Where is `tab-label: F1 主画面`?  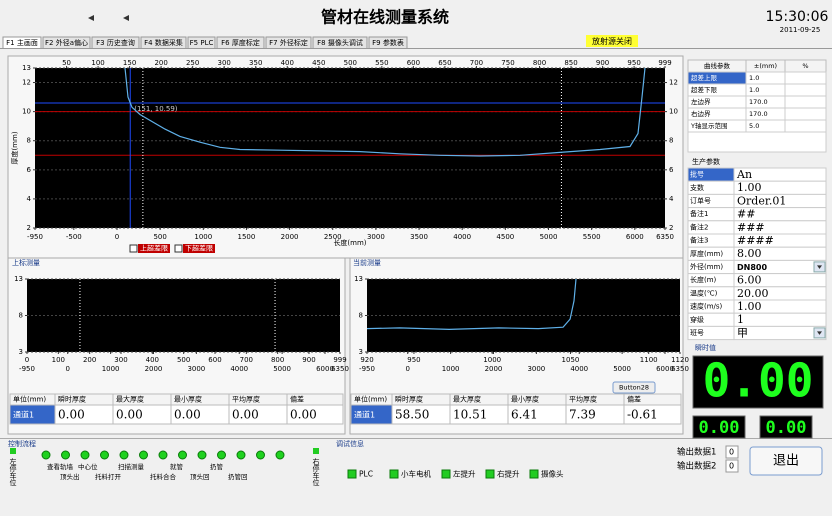
tab-label: F1 主画面 is located at coordinates (22, 42).